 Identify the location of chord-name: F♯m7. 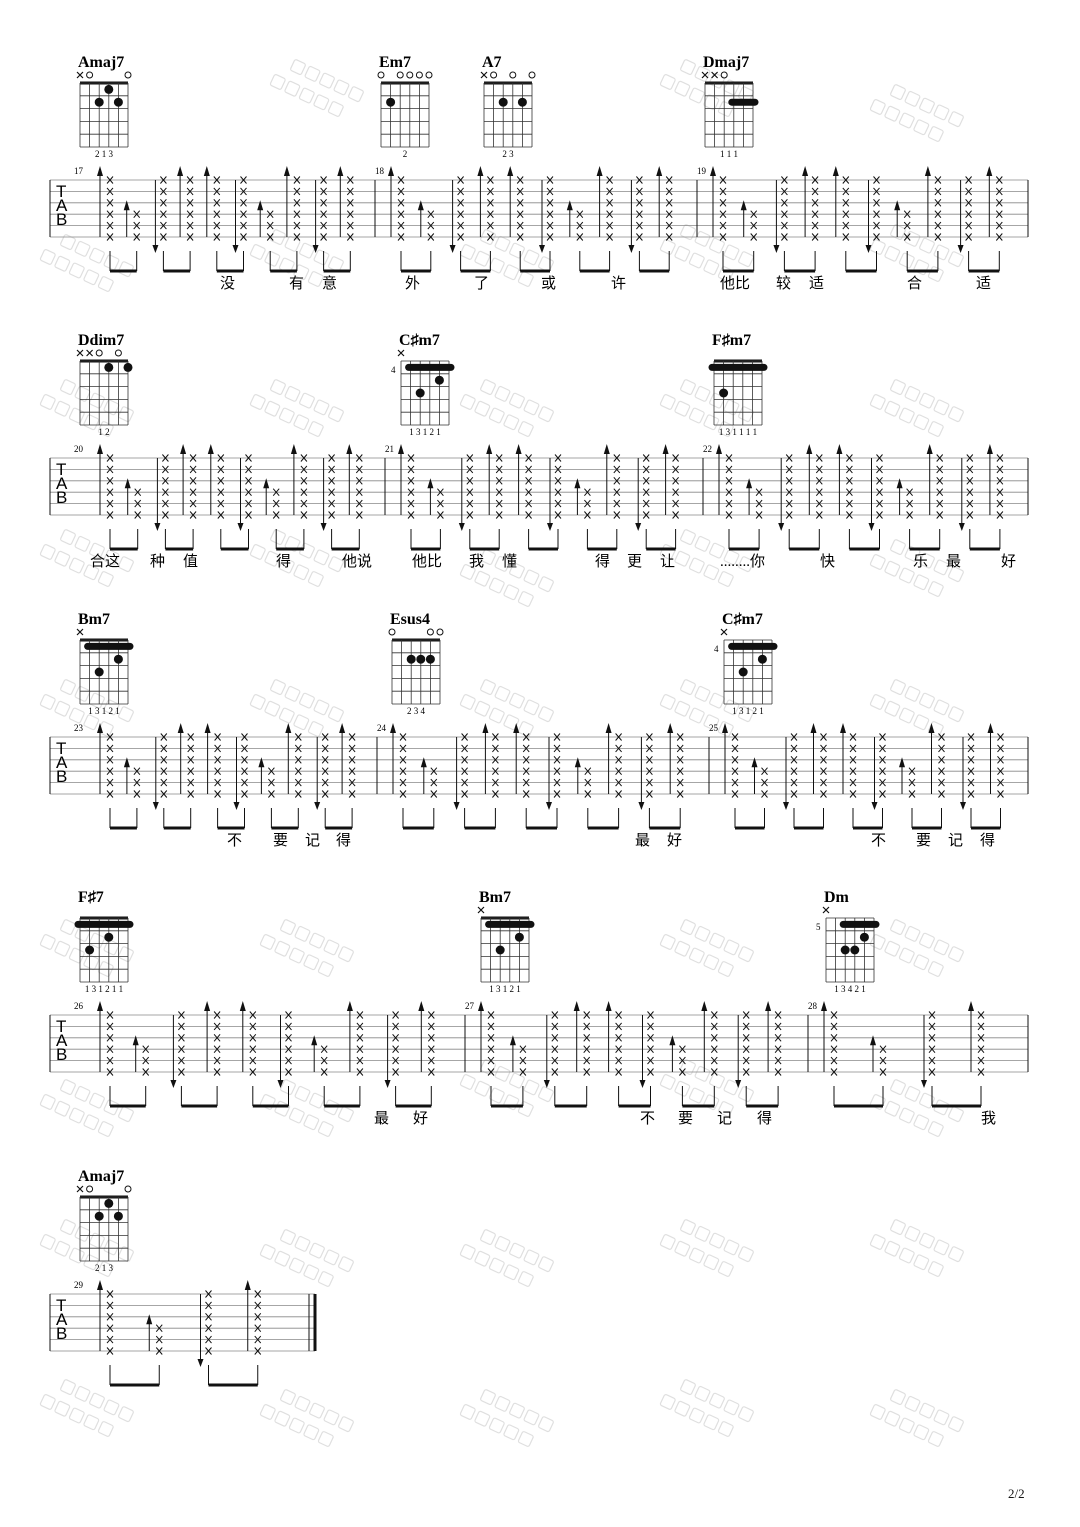
(731, 340).